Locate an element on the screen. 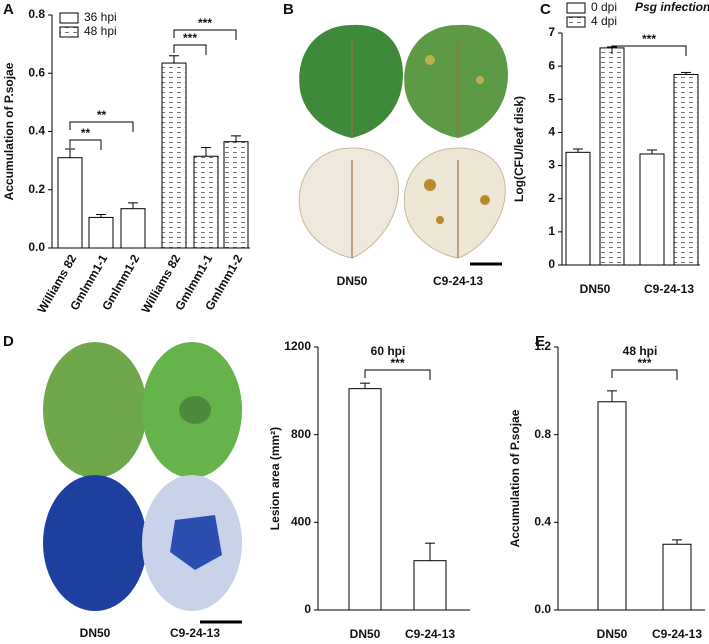  panel-label: C is located at coordinates (545, 9).